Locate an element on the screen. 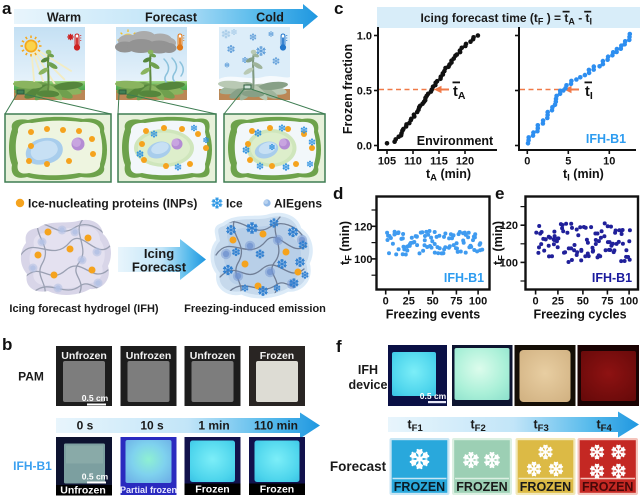 The width and height of the screenshot is (640, 497). svg-text: Warm is located at coordinates (64, 18).